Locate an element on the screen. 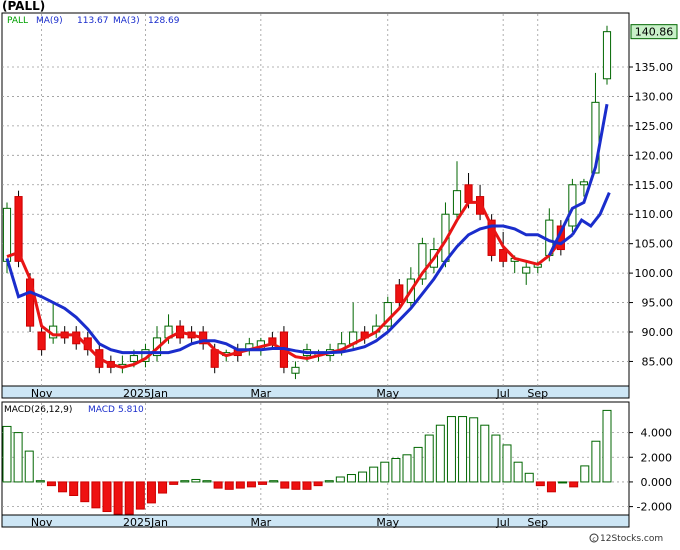  legend-macd: MACD is located at coordinates (101, 410).